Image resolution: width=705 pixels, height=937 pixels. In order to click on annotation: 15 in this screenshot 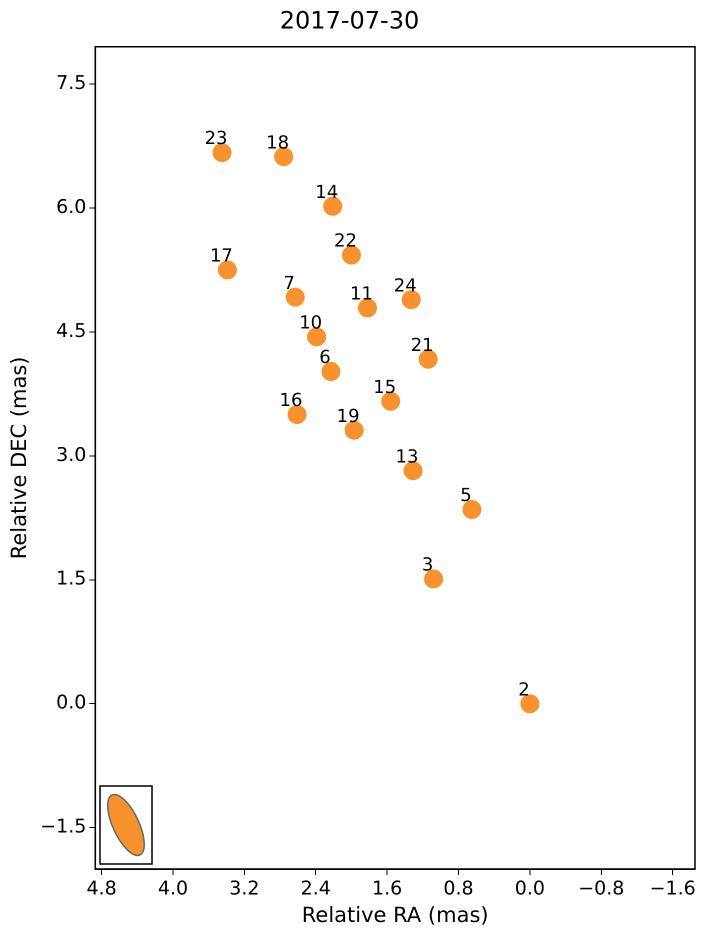, I will do `click(384, 387)`.